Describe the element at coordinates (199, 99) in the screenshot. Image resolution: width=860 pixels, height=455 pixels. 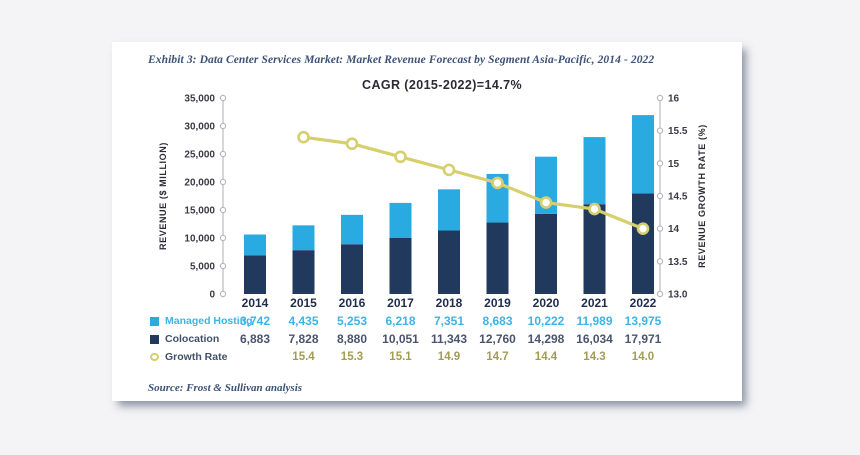
I see `left-axis-tick-label: 35,000` at that location.